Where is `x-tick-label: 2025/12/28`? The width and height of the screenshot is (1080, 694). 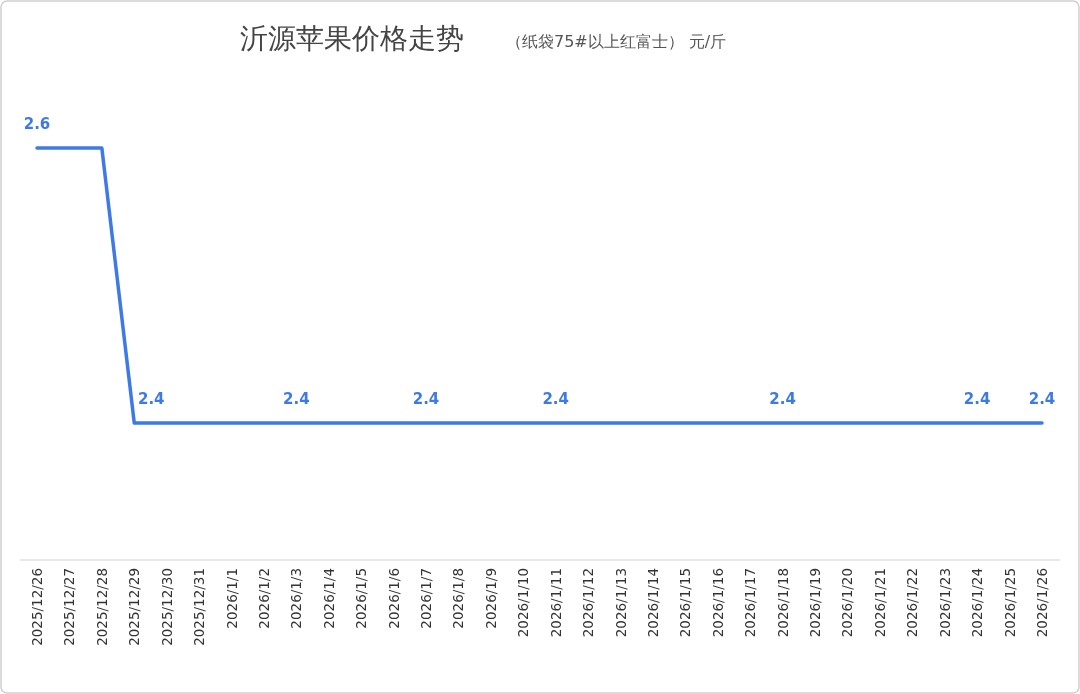 x-tick-label: 2025/12/28 is located at coordinates (101, 607).